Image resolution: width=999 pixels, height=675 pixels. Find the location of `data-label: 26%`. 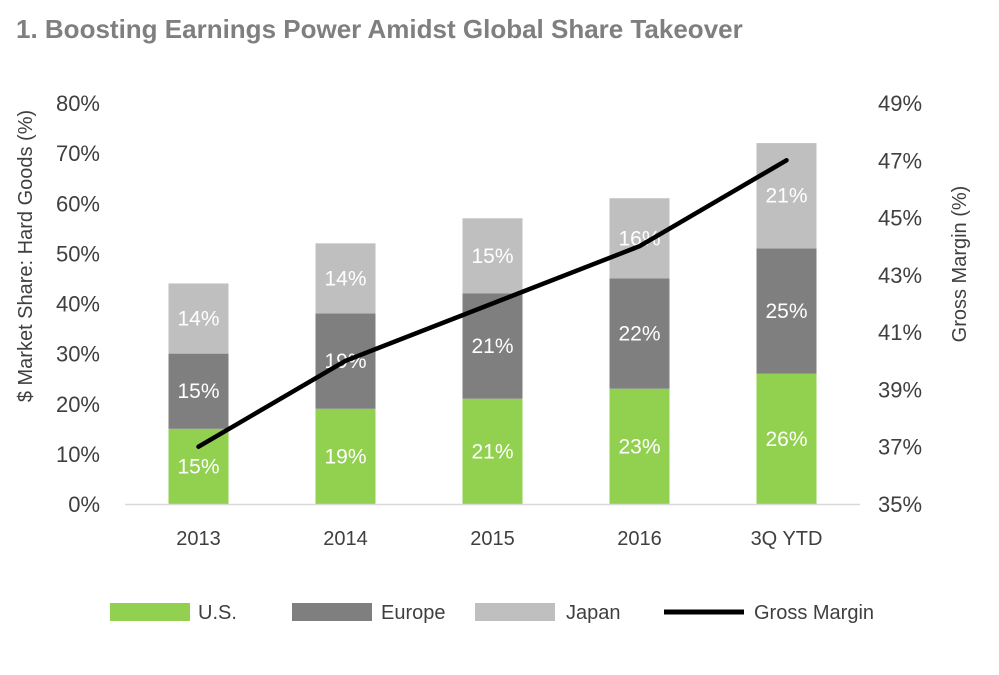

data-label: 26% is located at coordinates (786, 439).